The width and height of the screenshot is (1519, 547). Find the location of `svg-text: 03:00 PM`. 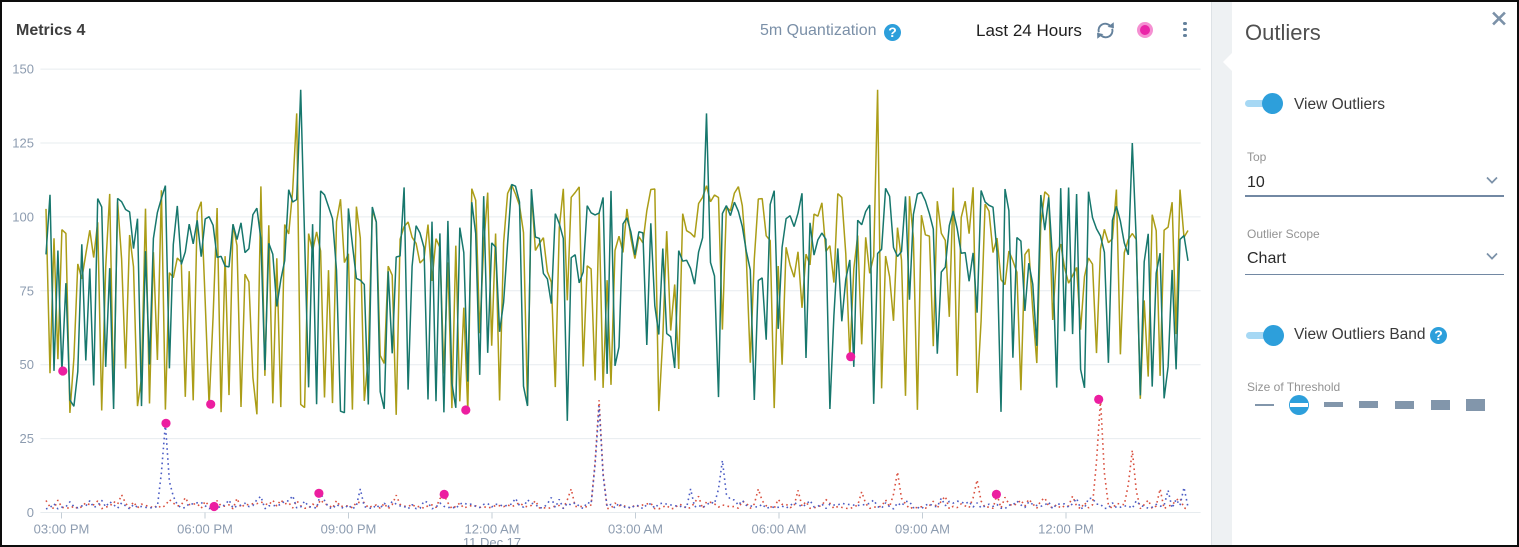

svg-text: 03:00 PM is located at coordinates (62, 529).